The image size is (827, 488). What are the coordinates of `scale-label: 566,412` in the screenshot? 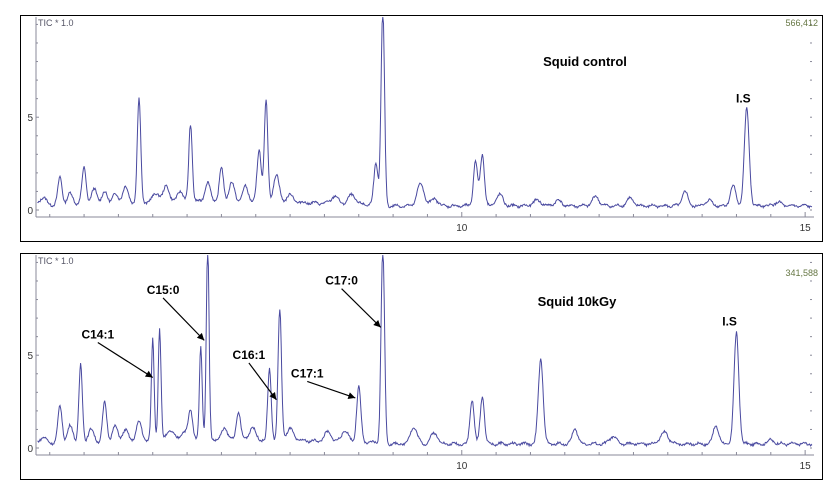 It's located at (801, 23).